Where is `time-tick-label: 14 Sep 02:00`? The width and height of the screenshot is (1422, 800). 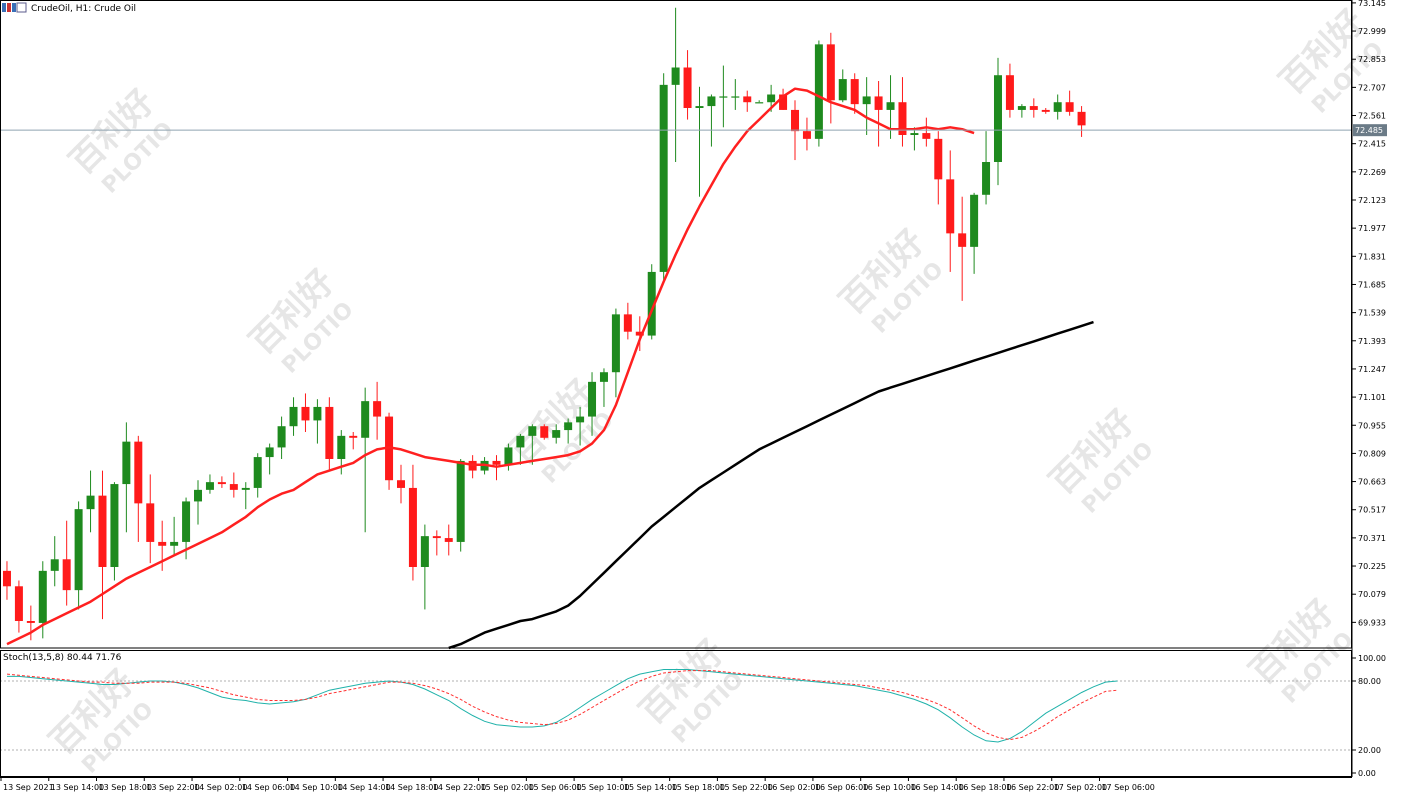 time-tick-label: 14 Sep 02:00 is located at coordinates (220, 787).